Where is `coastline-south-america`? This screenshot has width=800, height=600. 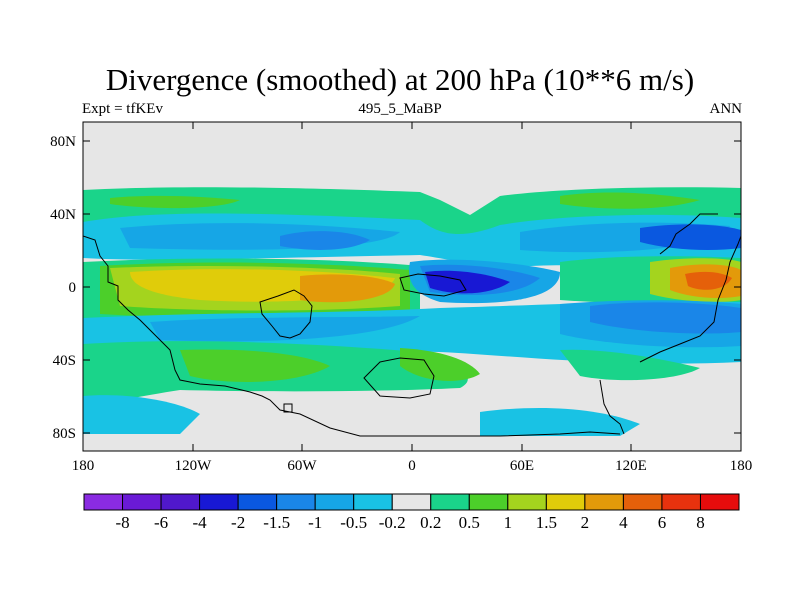
coastline-south-america is located at coordinates (286, 314).